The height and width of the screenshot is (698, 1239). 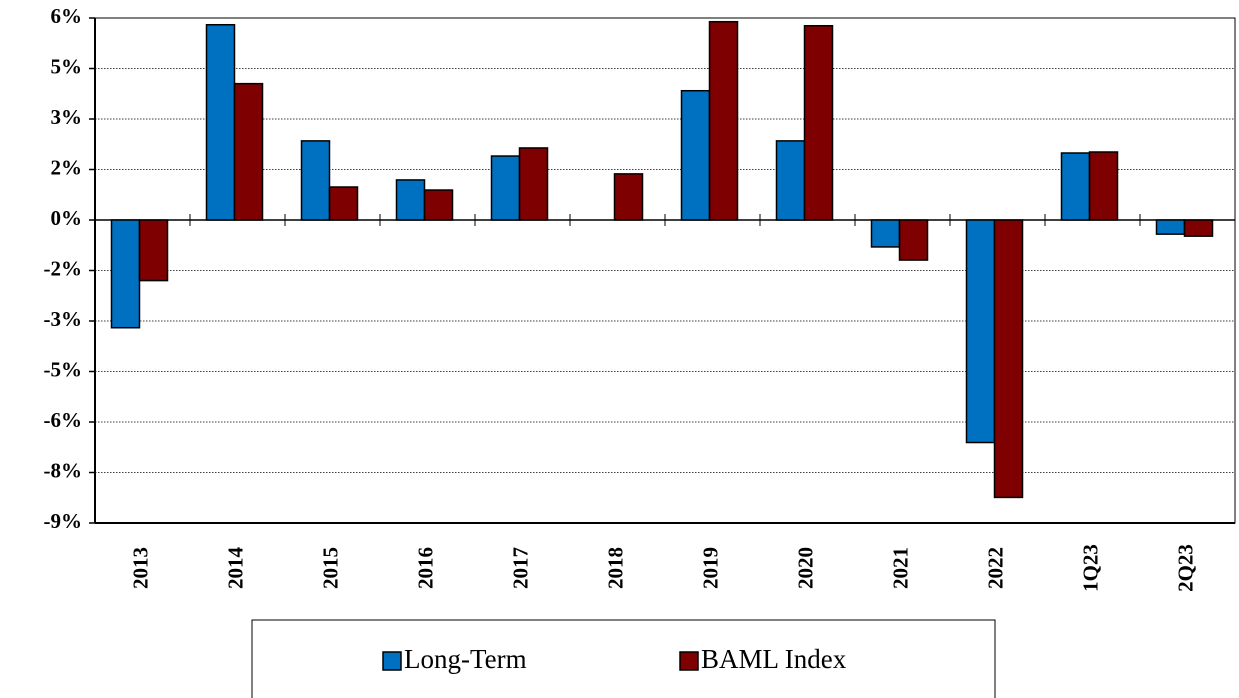 I want to click on y-tick-label: 2%, so click(x=67, y=167).